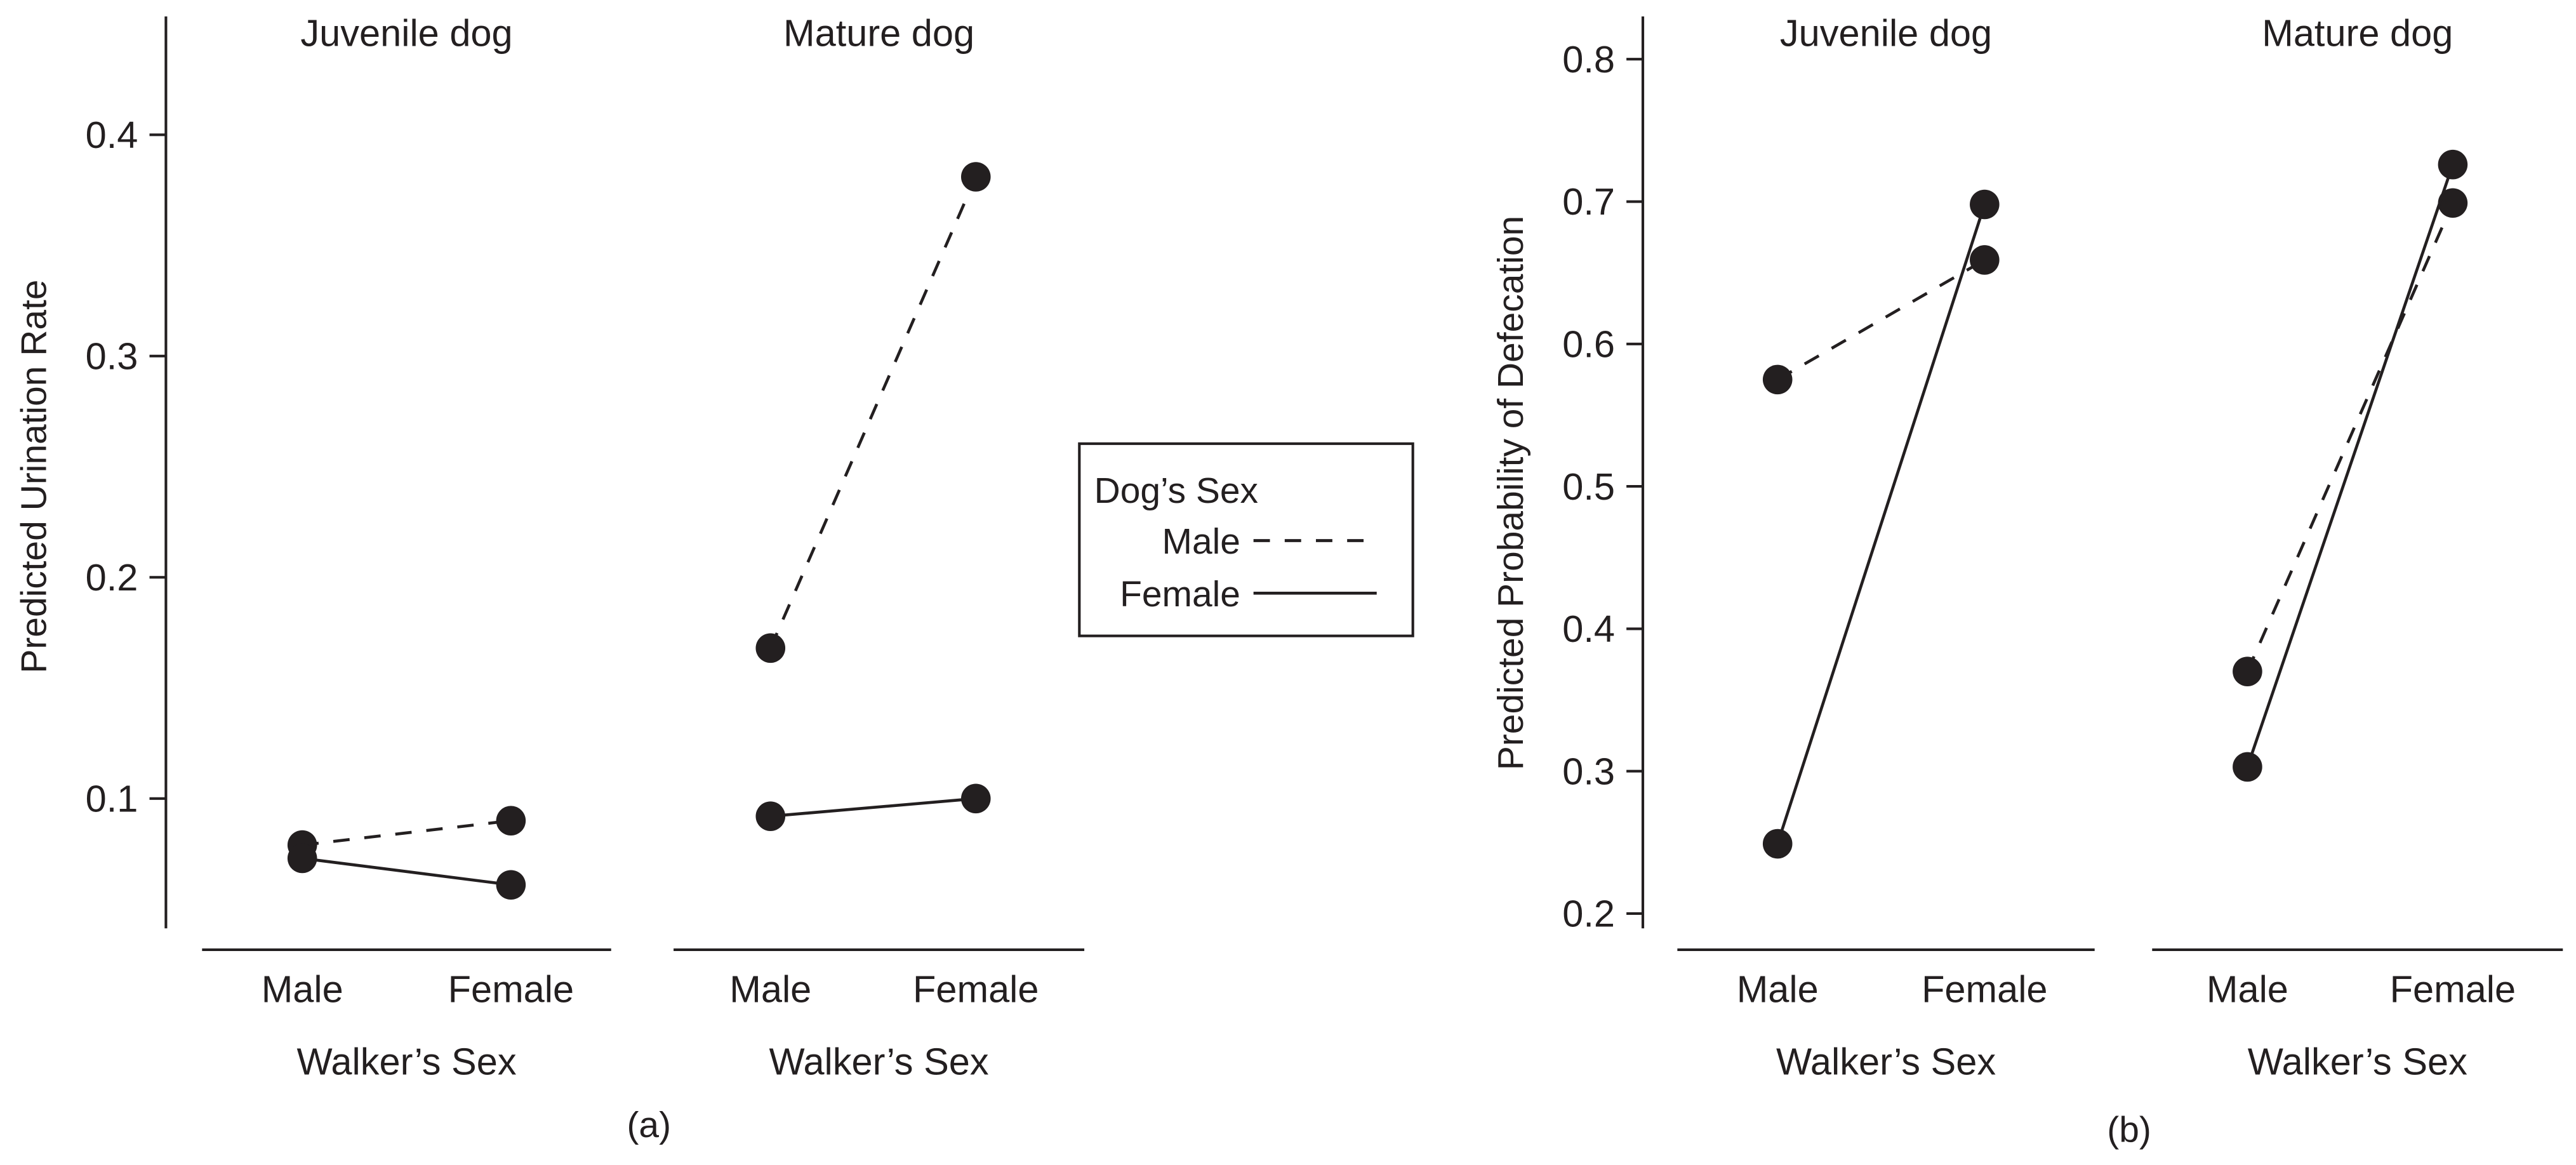  I want to click on y-axis-label: Predicted Probability of Defecation, so click(1510, 493).